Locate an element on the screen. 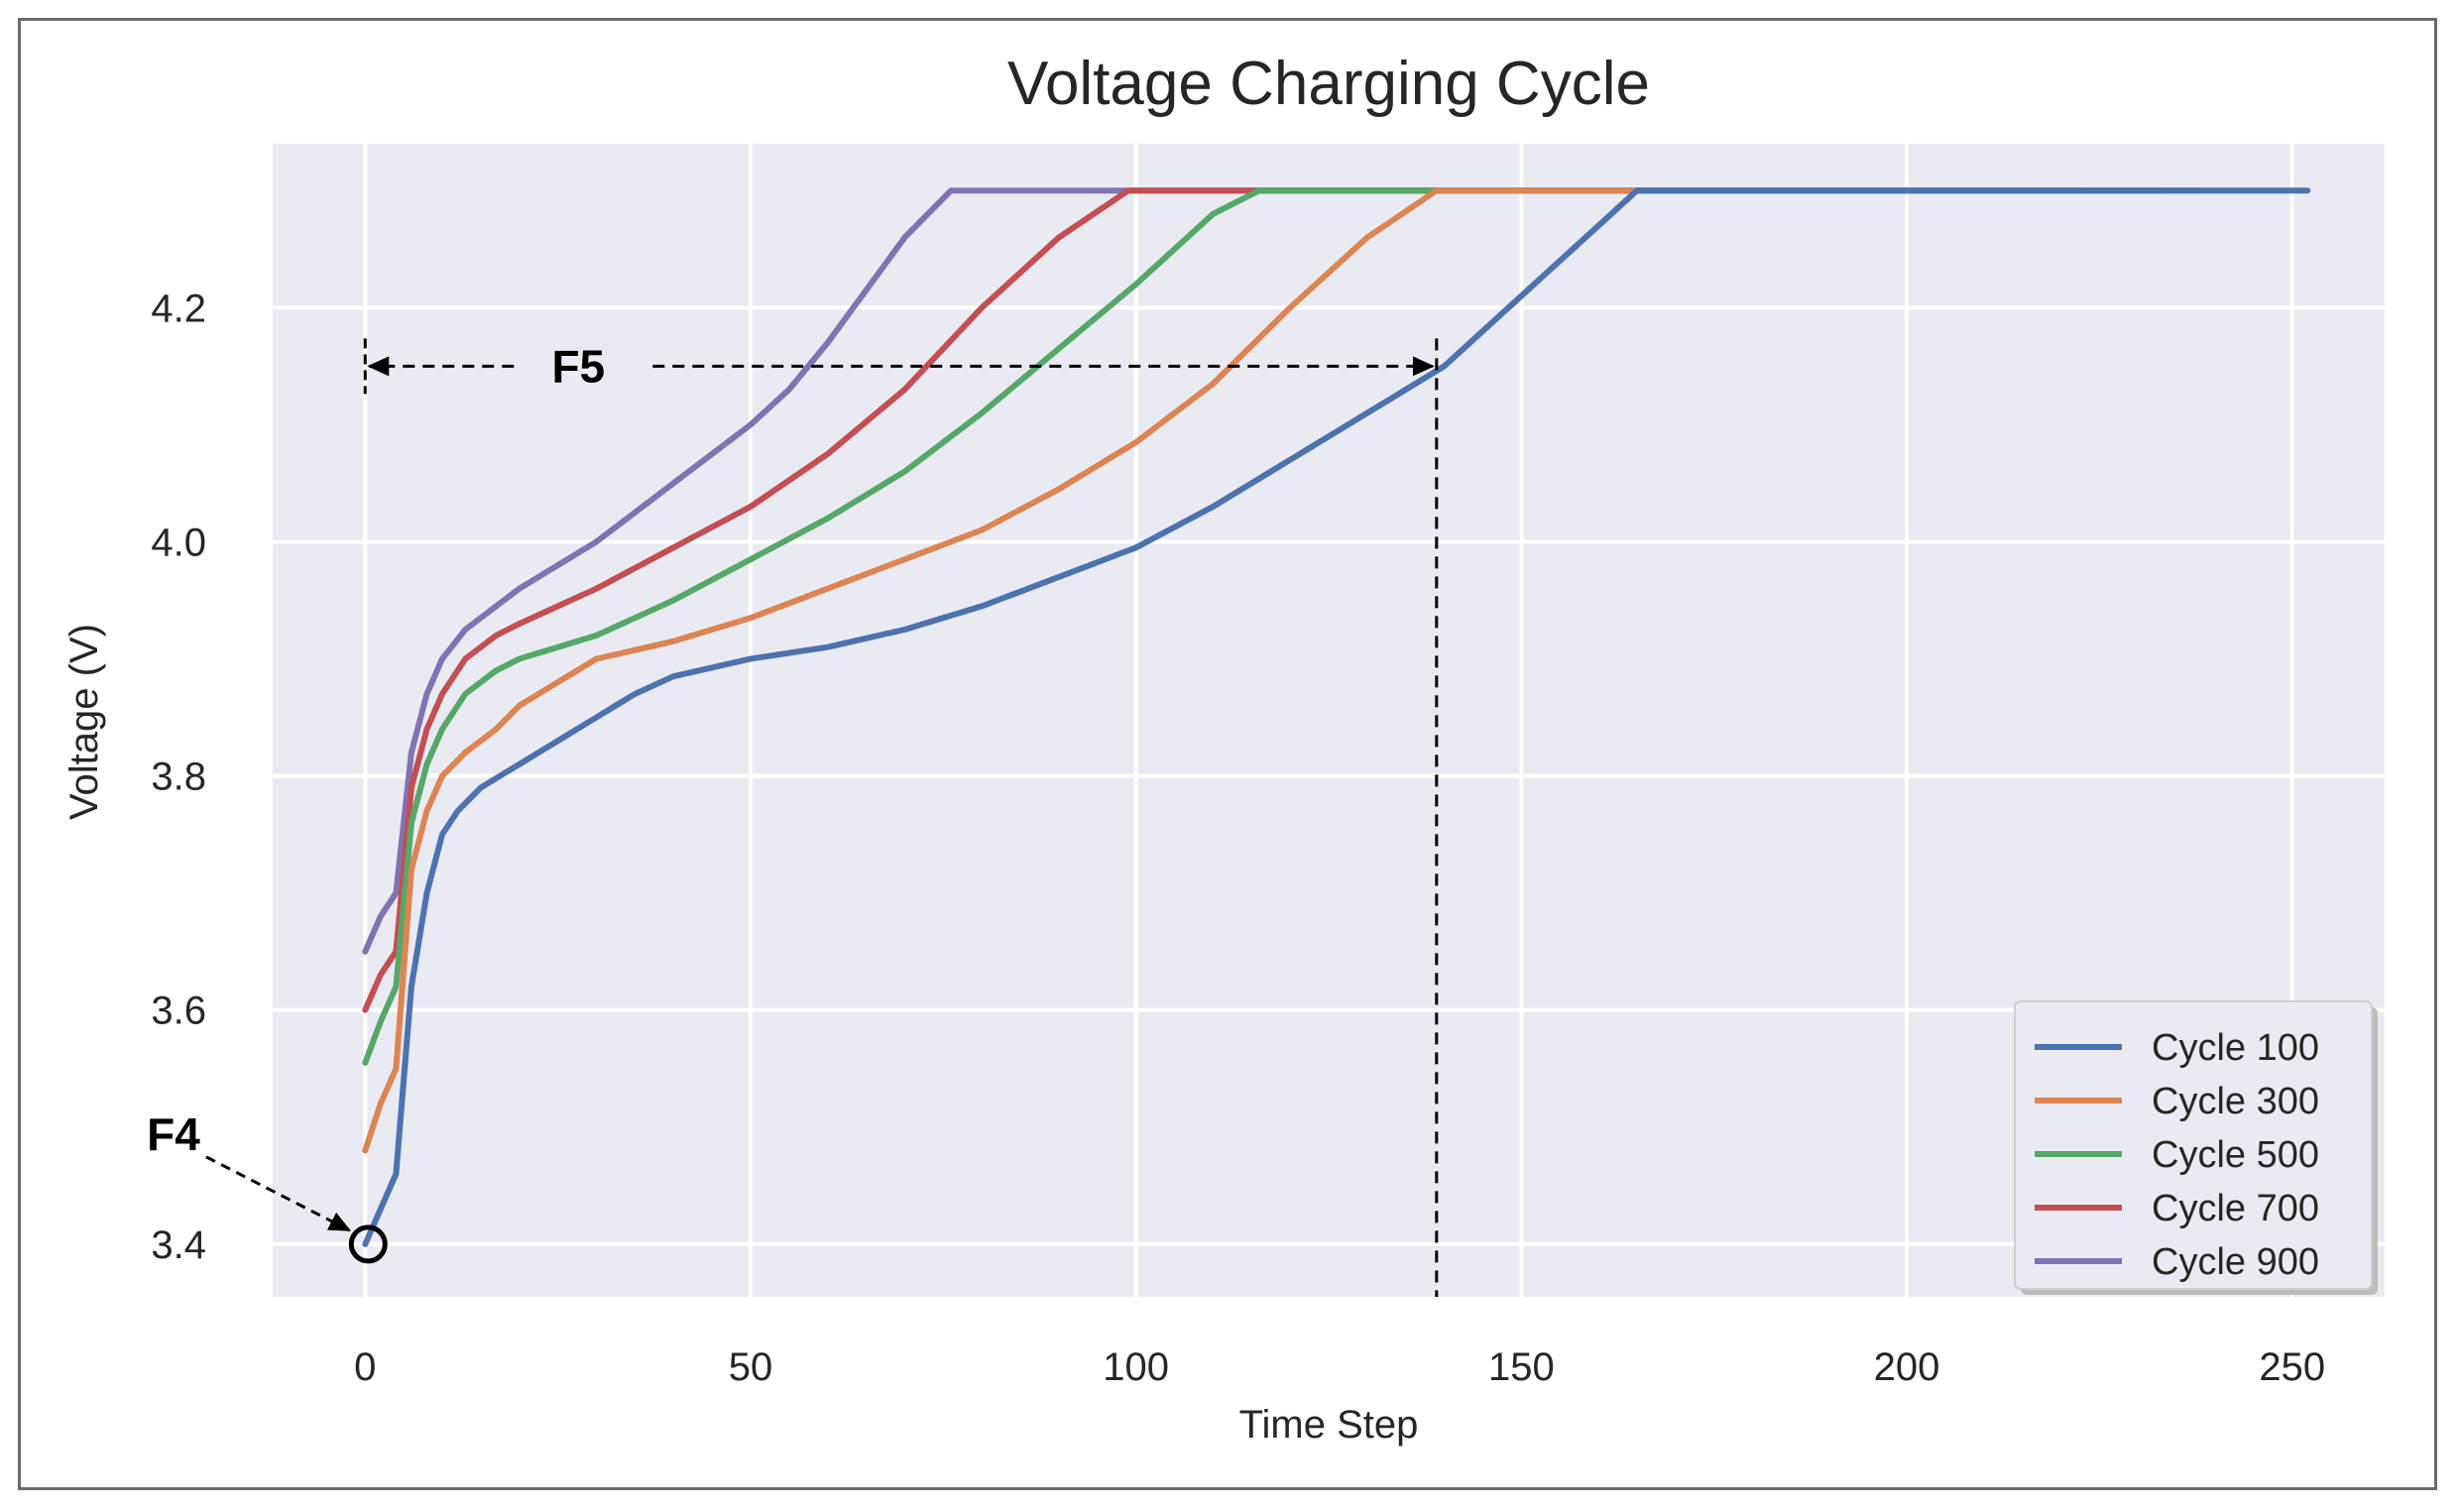  x-tick-label: 100 is located at coordinates (1136, 1367).